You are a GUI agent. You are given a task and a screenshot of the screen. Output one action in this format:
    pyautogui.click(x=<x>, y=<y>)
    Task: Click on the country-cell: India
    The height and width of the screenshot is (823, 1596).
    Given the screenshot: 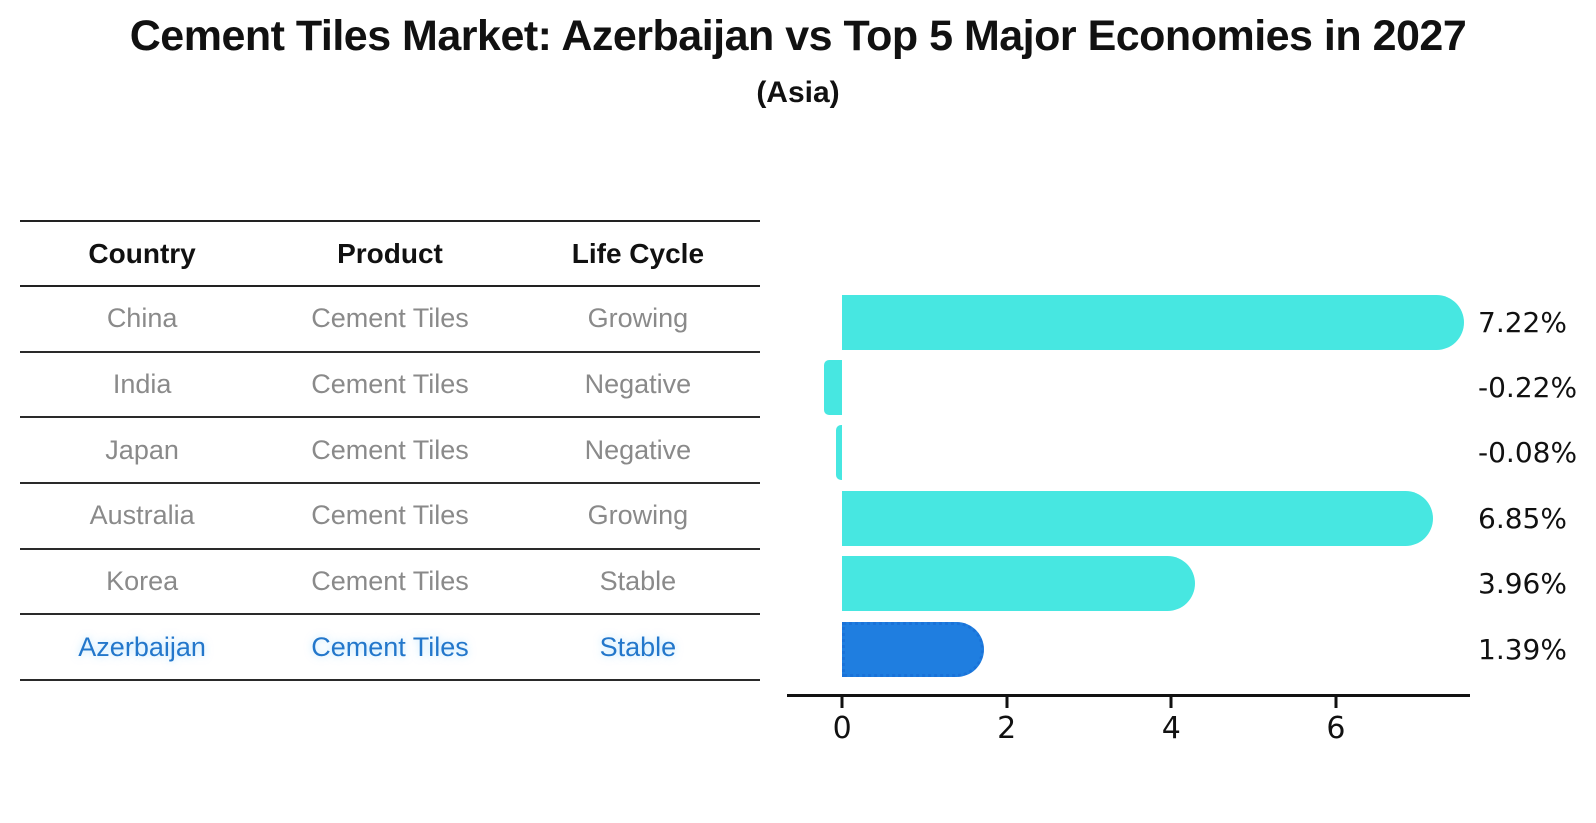 What is the action you would take?
    pyautogui.click(x=142, y=384)
    